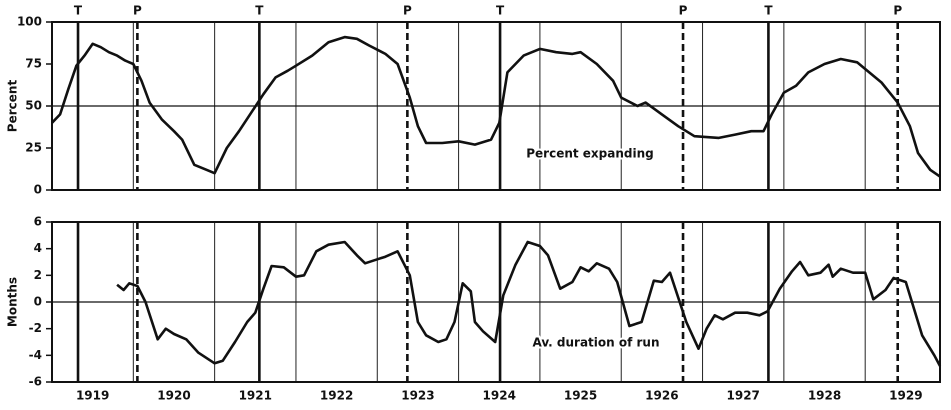 This screenshot has width=951, height=410. I want to click on x-tick-label: 1925, so click(580, 396).